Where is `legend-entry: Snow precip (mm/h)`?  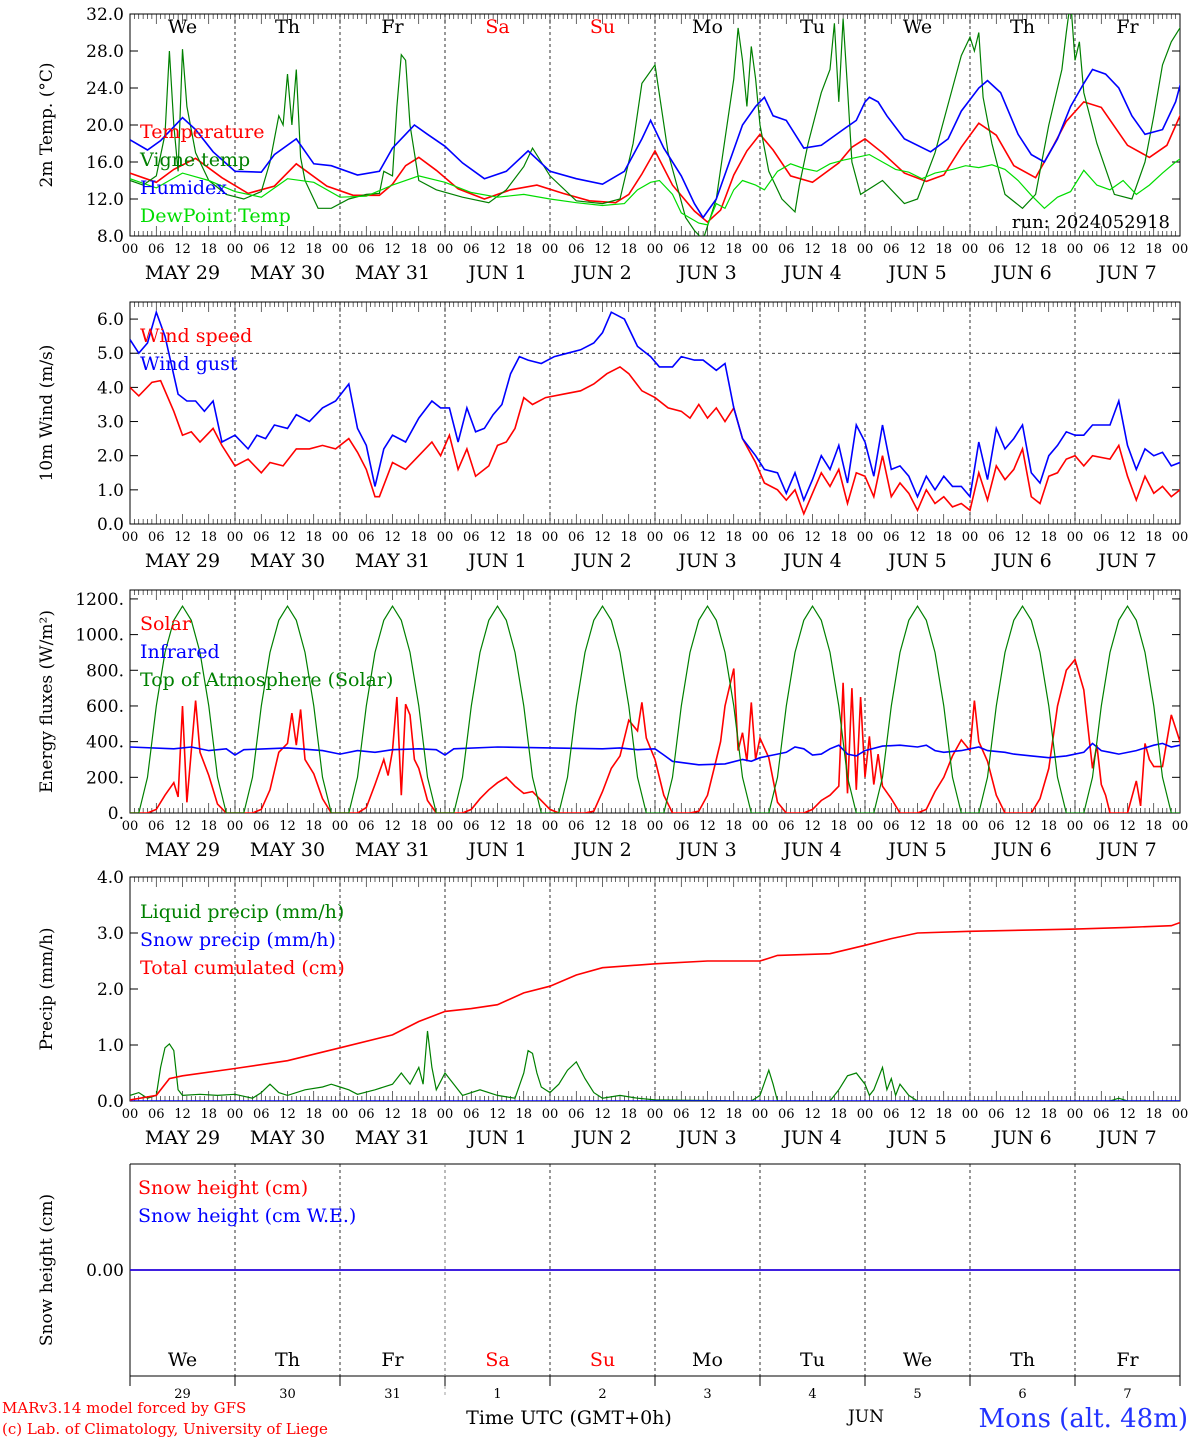
legend-entry: Snow precip (mm/h) is located at coordinates (238, 940).